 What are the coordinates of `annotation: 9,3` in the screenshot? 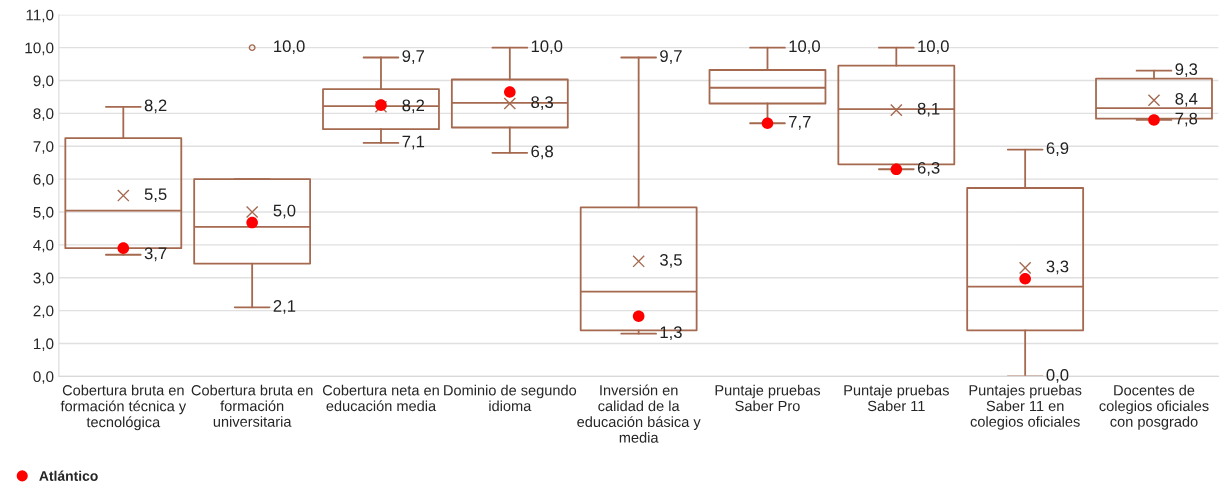 It's located at (1186, 70).